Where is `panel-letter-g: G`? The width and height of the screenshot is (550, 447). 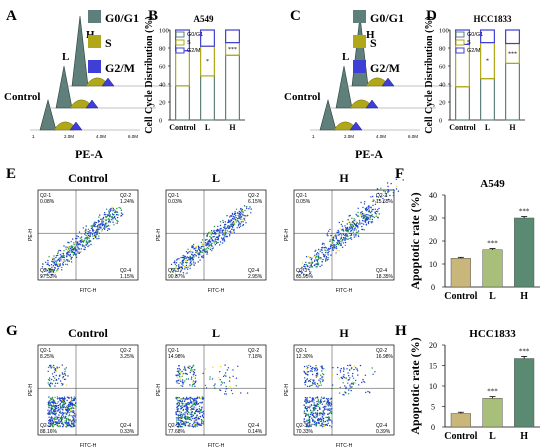 panel-letter-g: G is located at coordinates (12, 331).